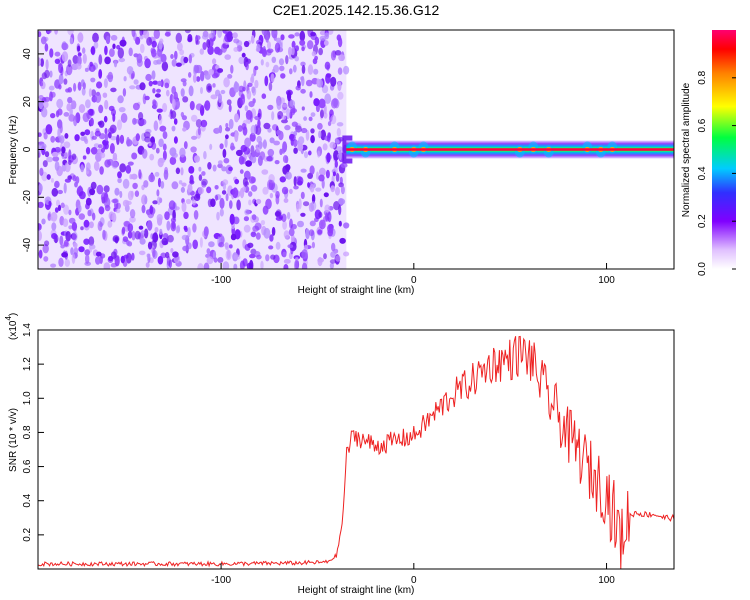 The image size is (750, 600). I want to click on spectrogram-y-tick-label: 40, so click(27, 54).